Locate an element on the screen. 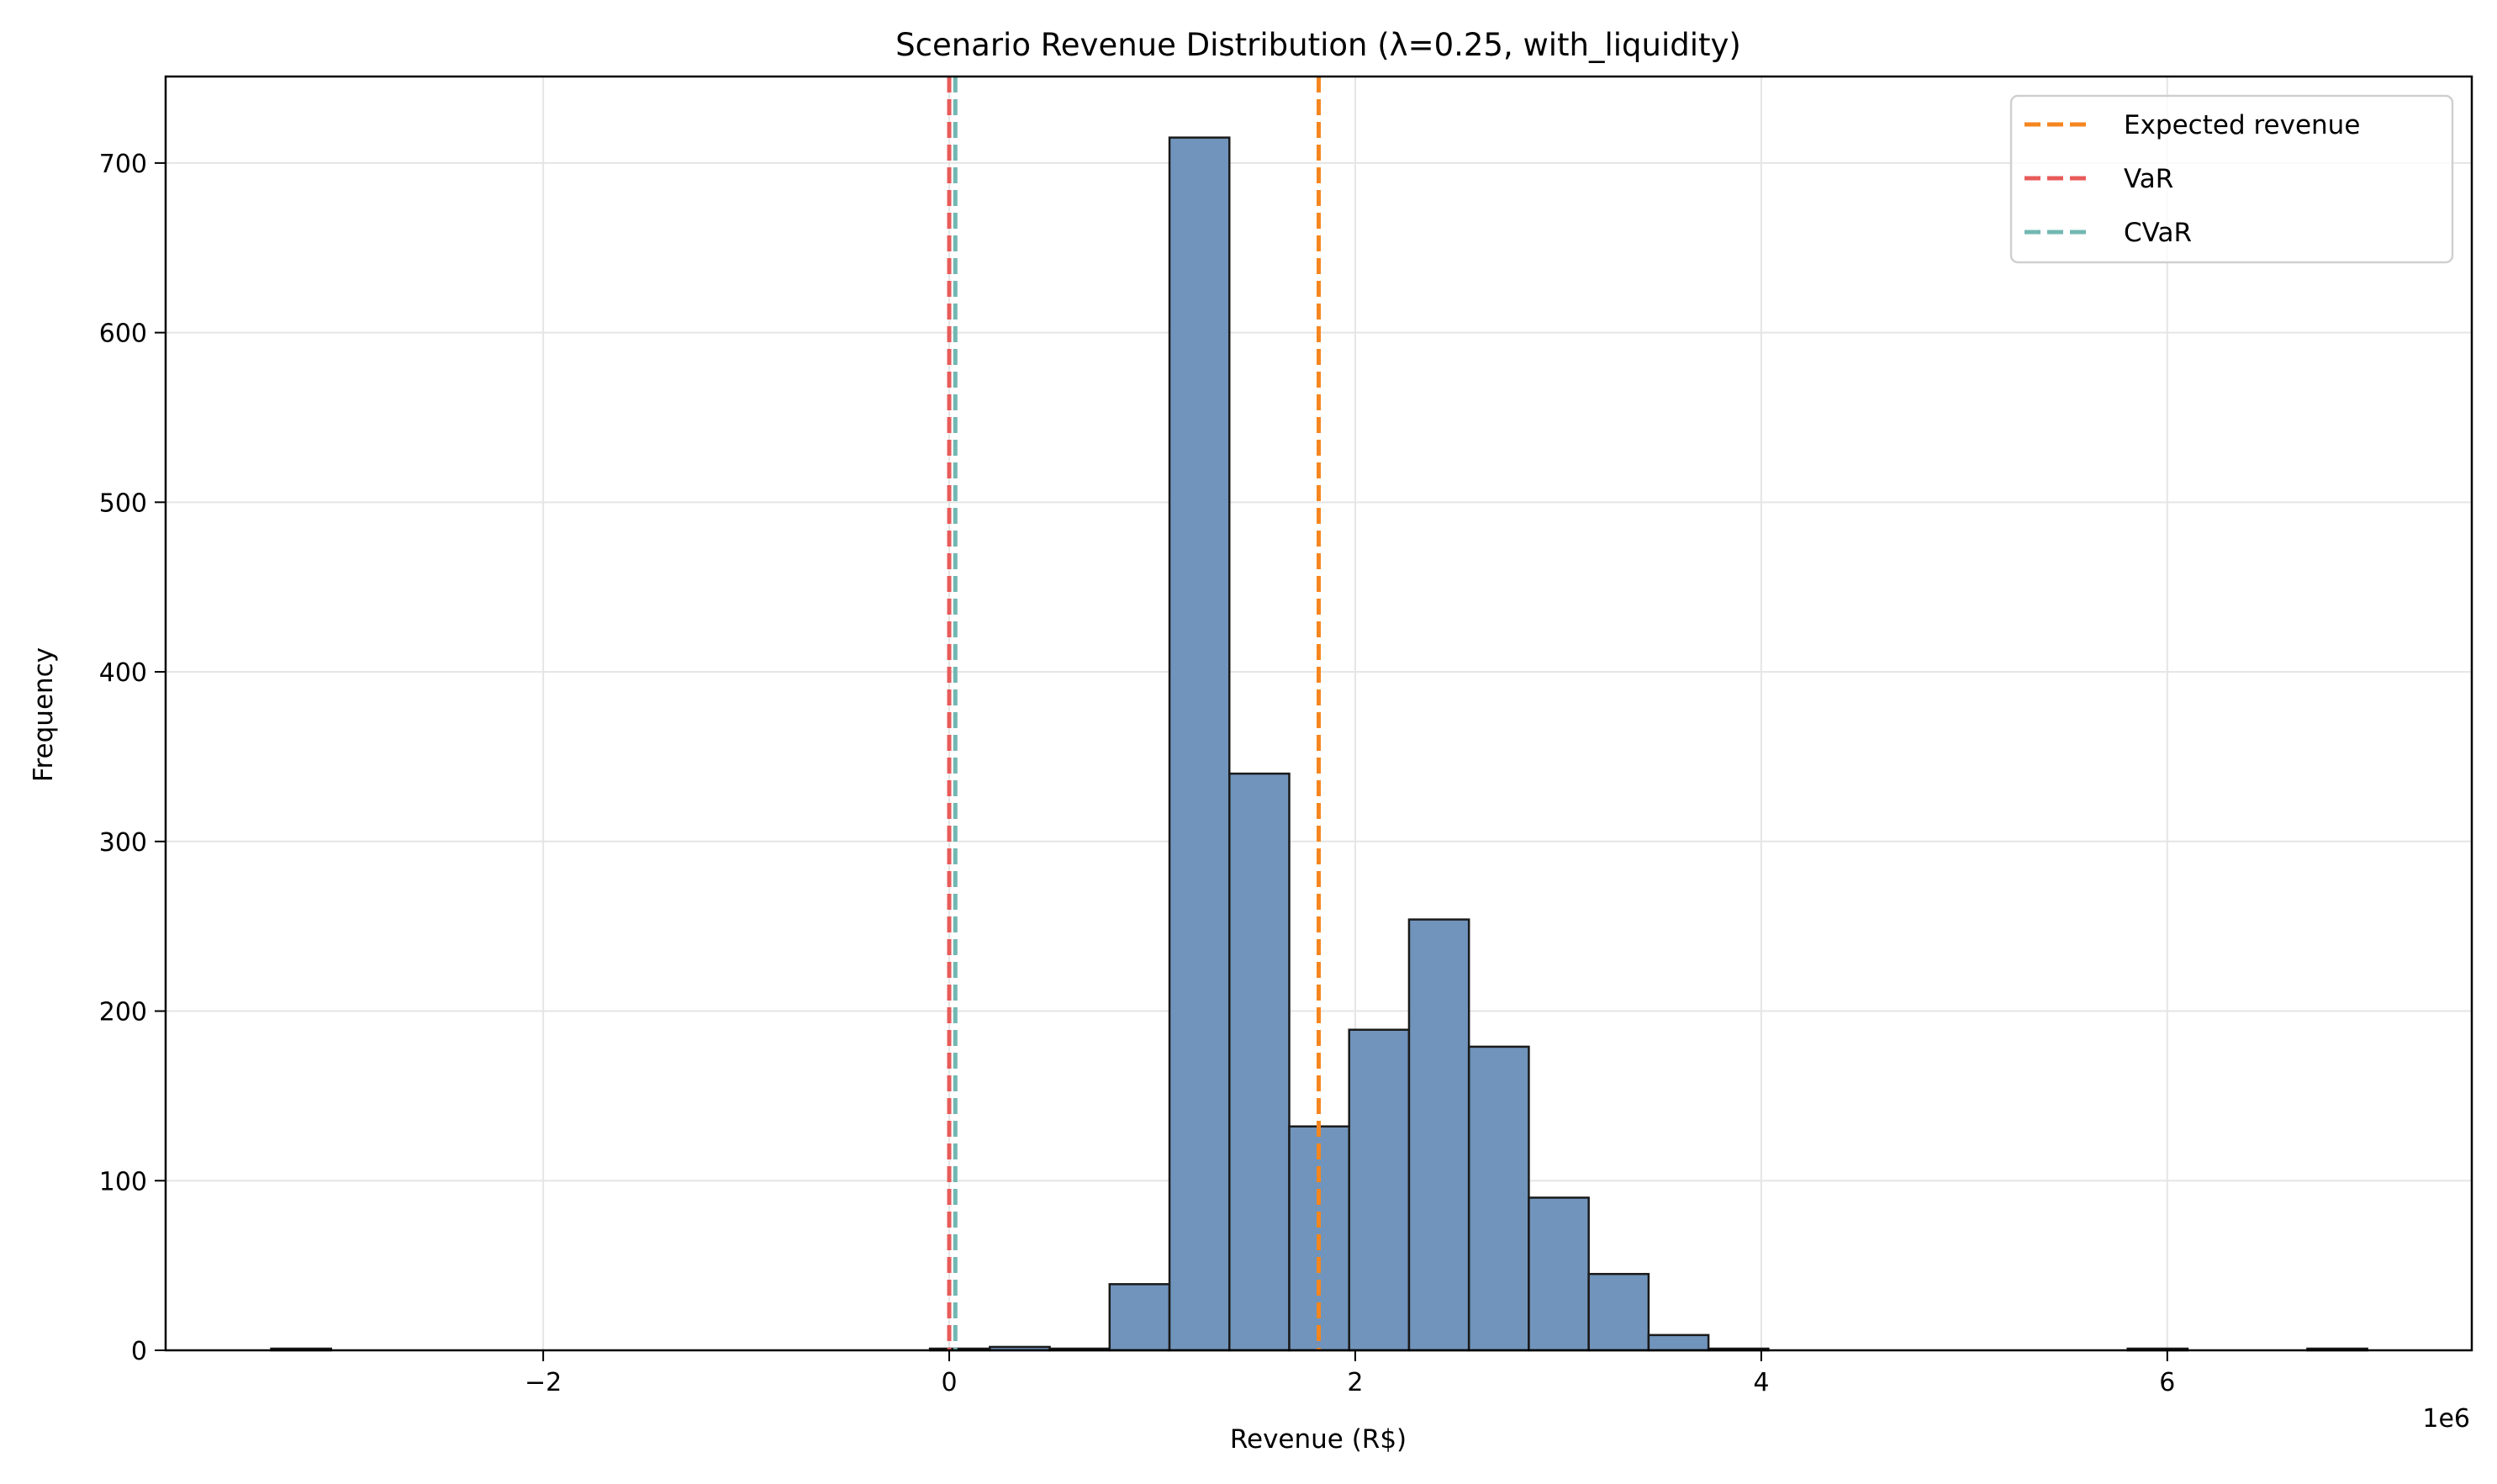 The height and width of the screenshot is (1484, 2497). y-tick-label: 500 is located at coordinates (123, 503).